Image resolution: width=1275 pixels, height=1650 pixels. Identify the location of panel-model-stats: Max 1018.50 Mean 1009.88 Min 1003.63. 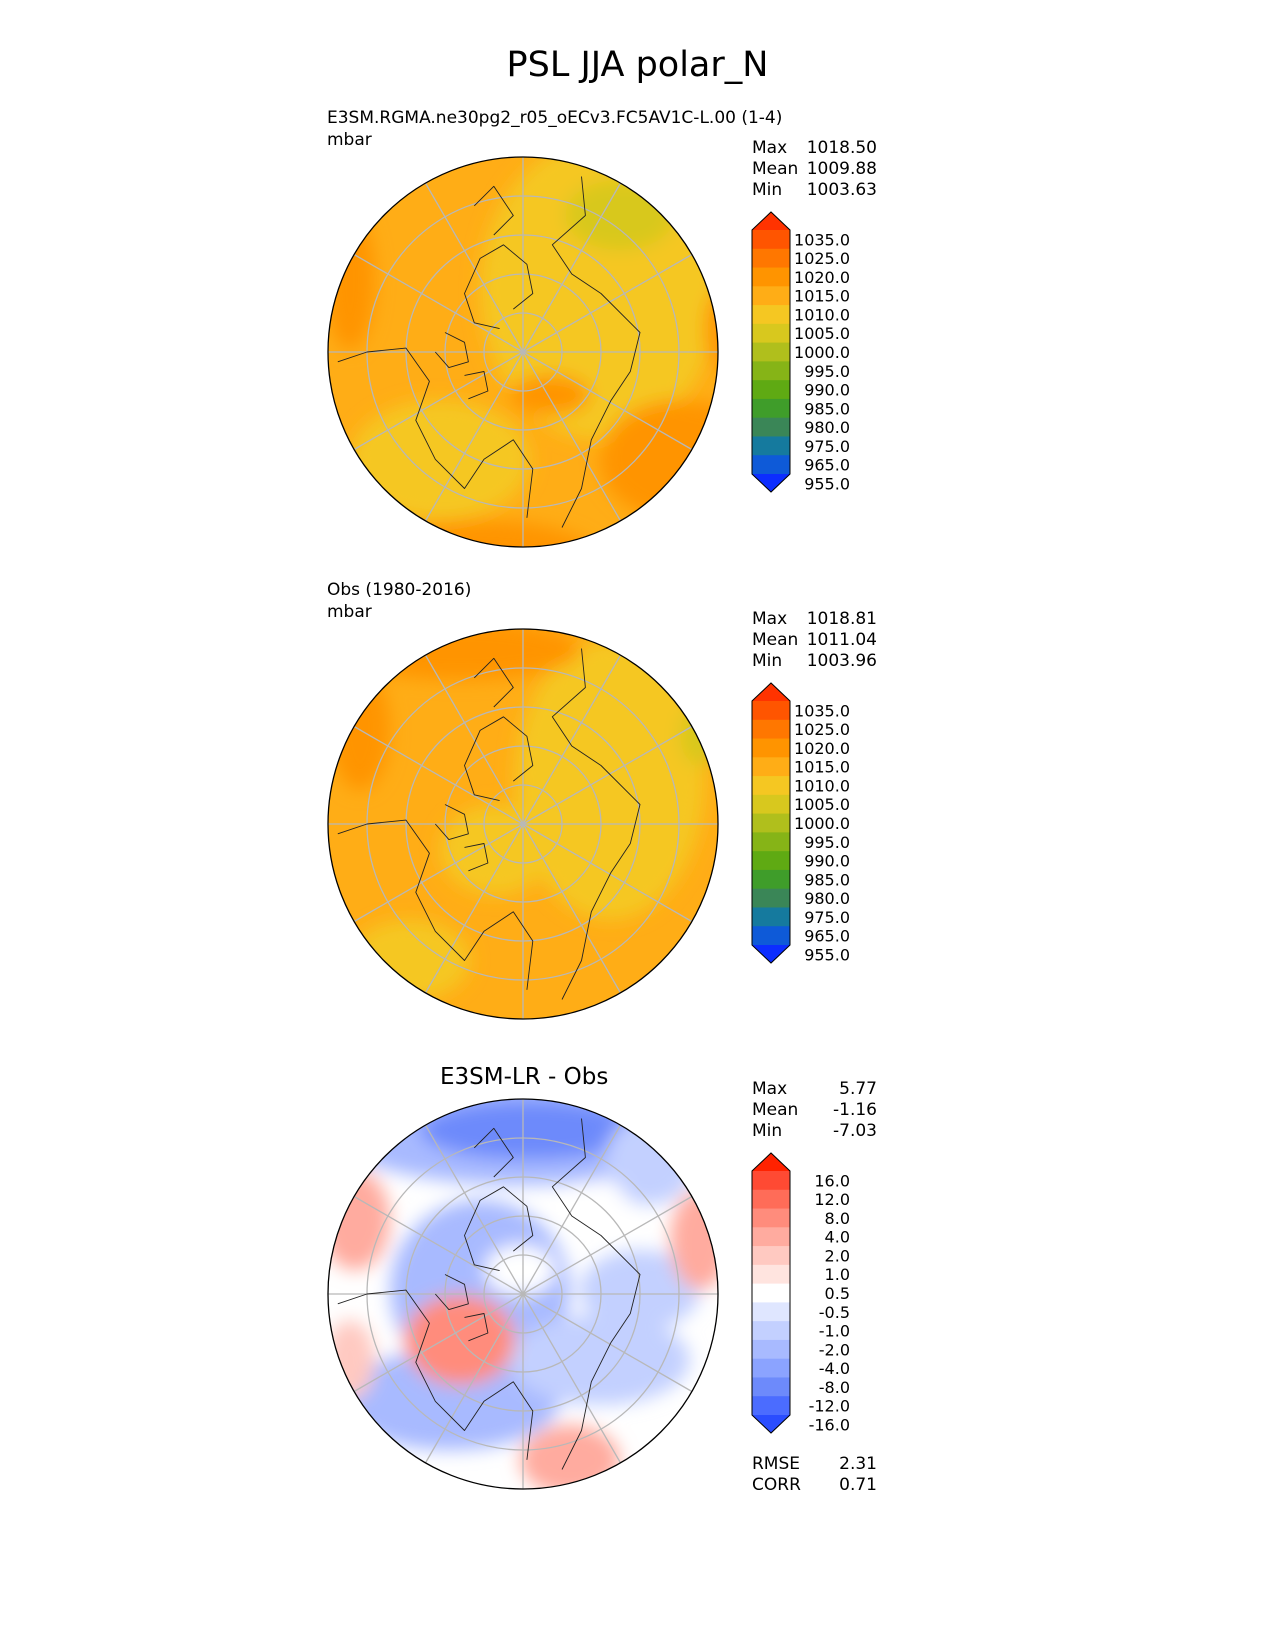
(814, 171).